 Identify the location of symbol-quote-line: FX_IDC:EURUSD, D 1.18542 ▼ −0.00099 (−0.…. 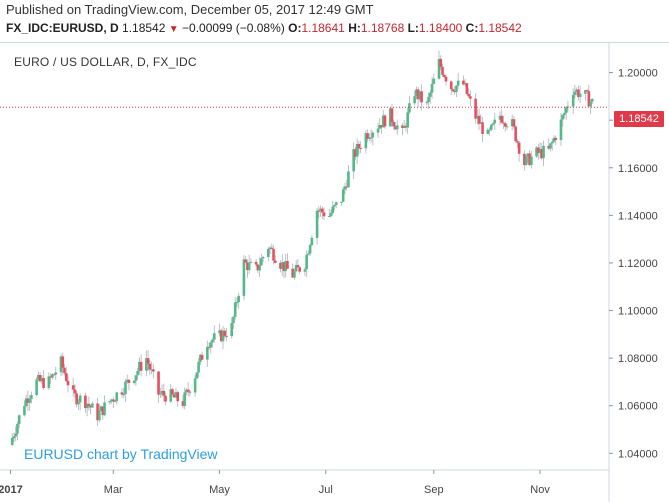
(264, 28).